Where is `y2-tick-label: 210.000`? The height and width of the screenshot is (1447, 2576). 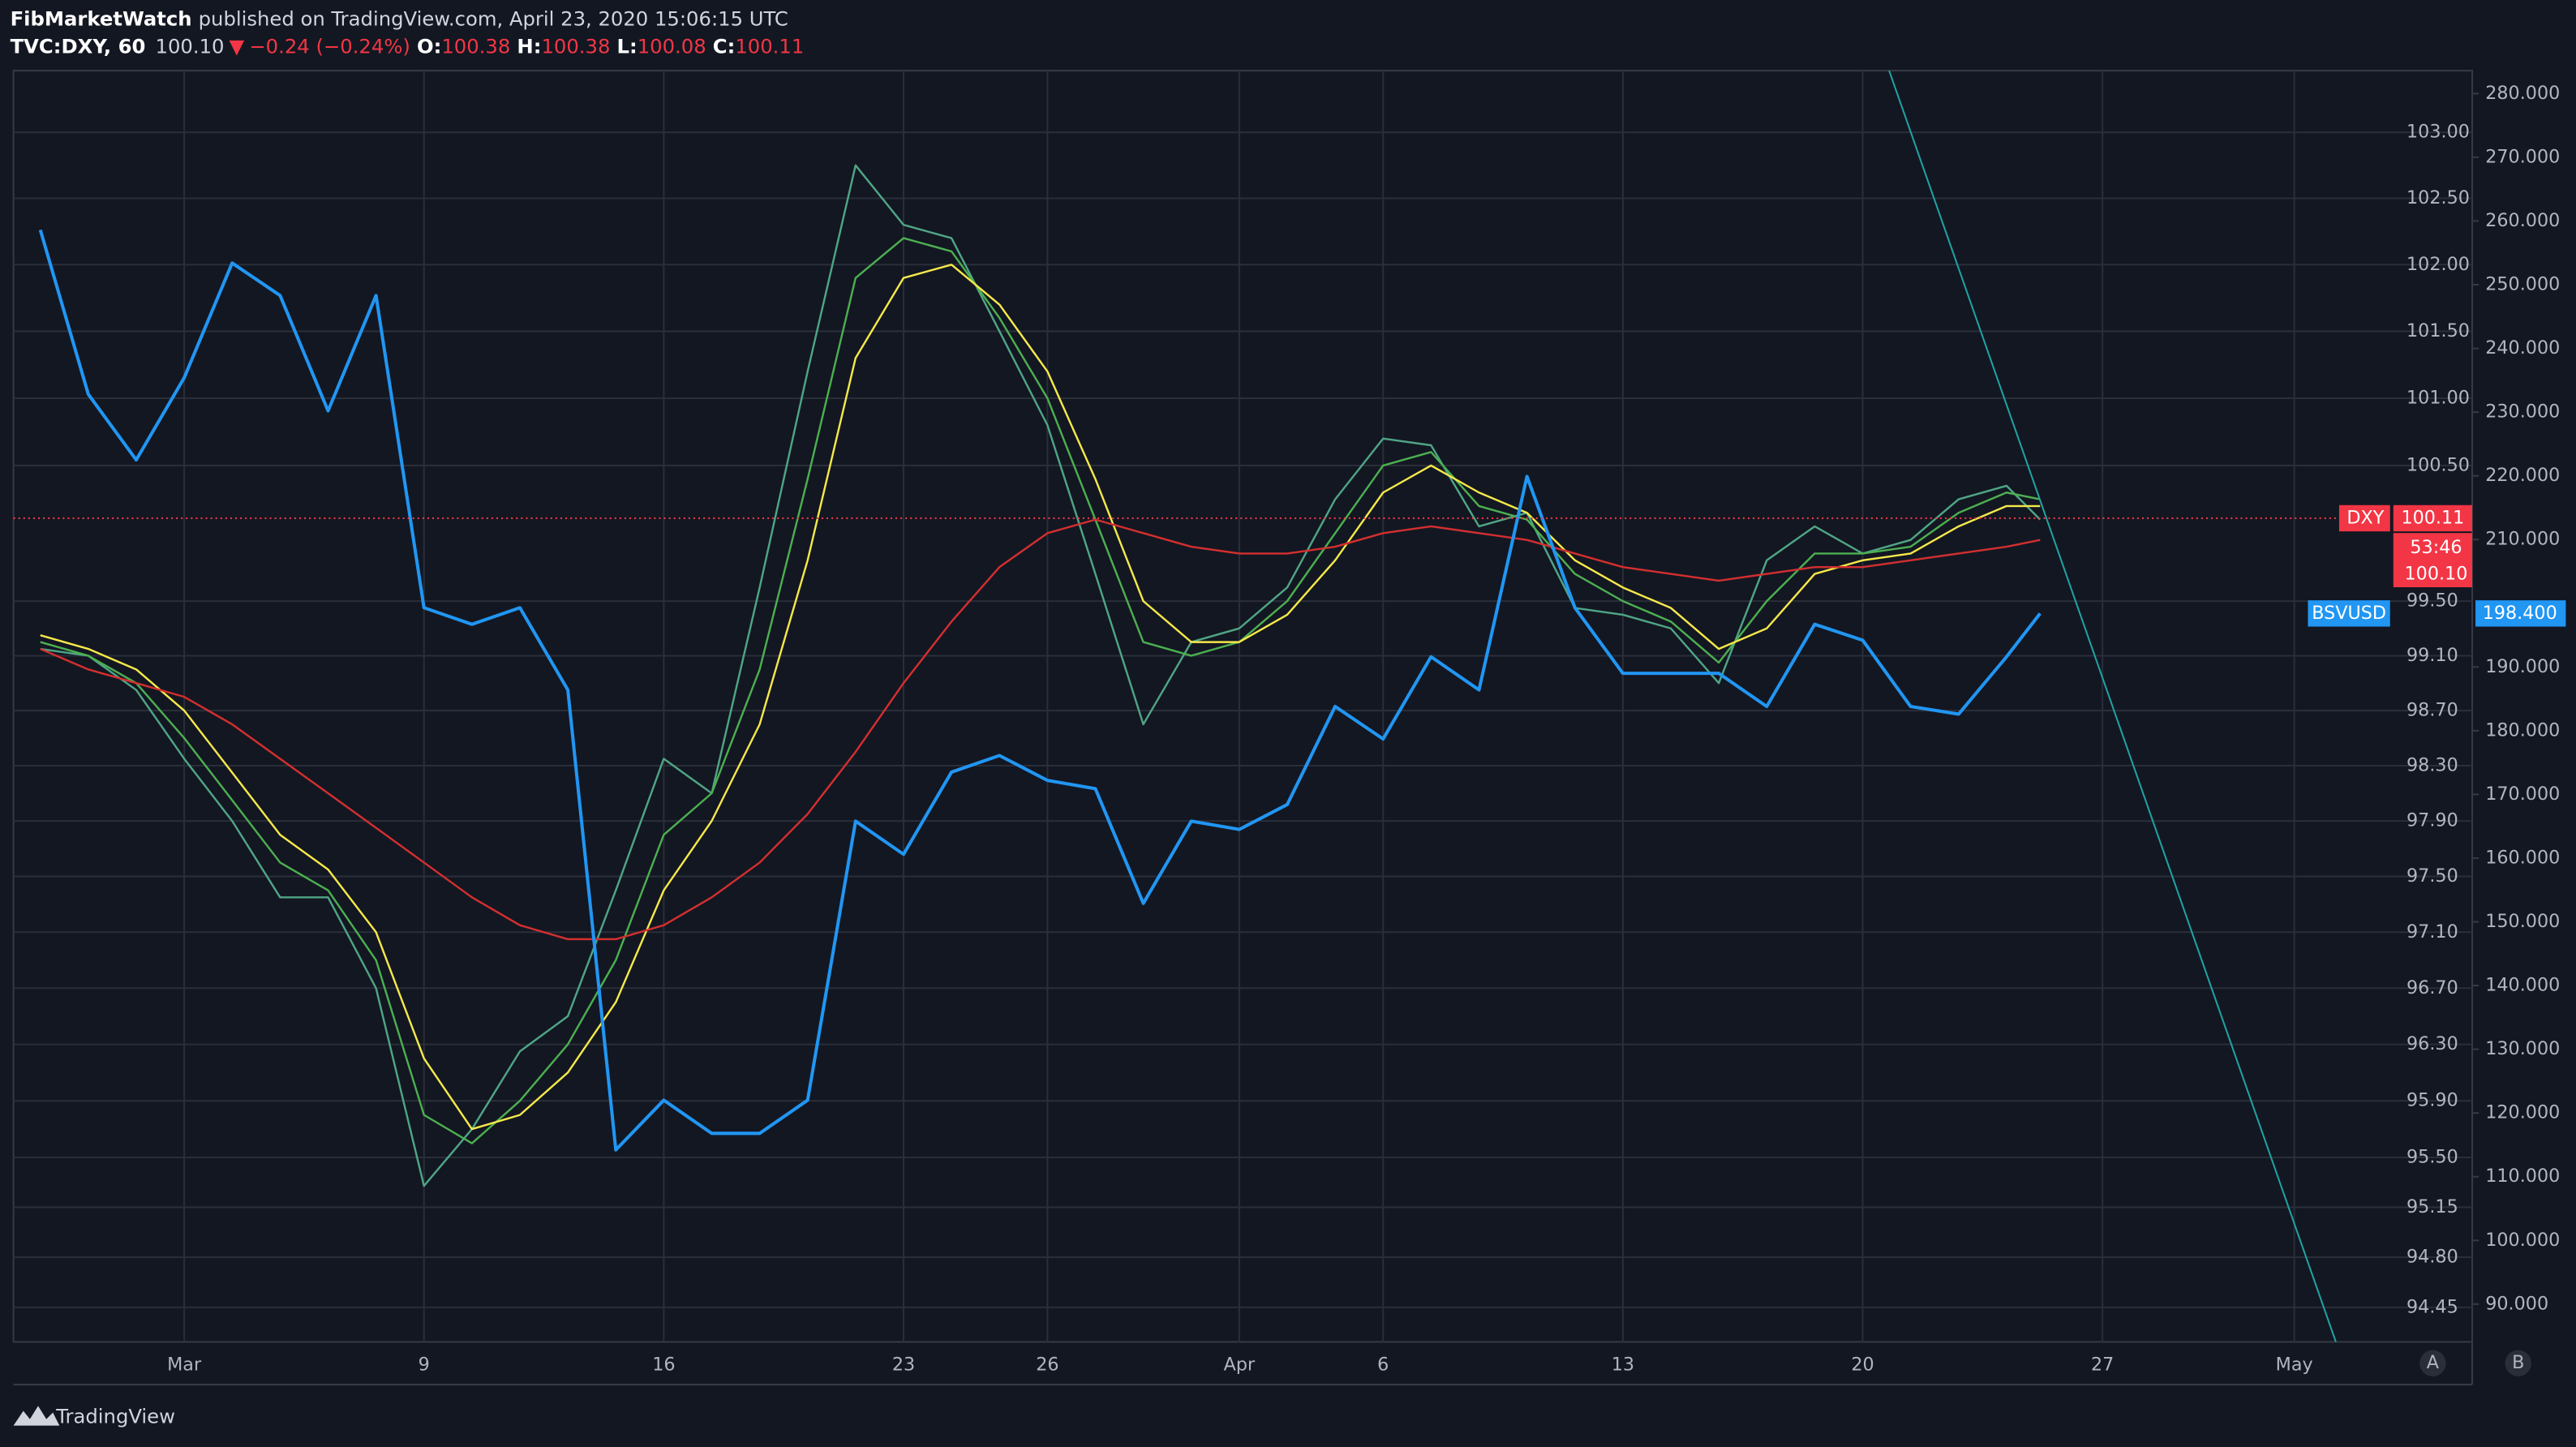
y2-tick-label: 210.000 is located at coordinates (2522, 539).